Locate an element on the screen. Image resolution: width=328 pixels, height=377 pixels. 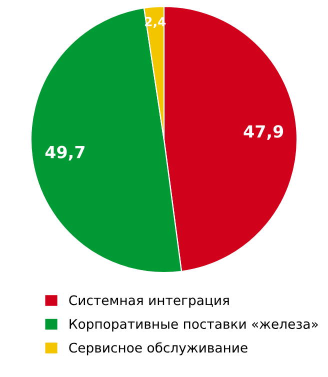
data-label: 49,7 is located at coordinates (64, 153).